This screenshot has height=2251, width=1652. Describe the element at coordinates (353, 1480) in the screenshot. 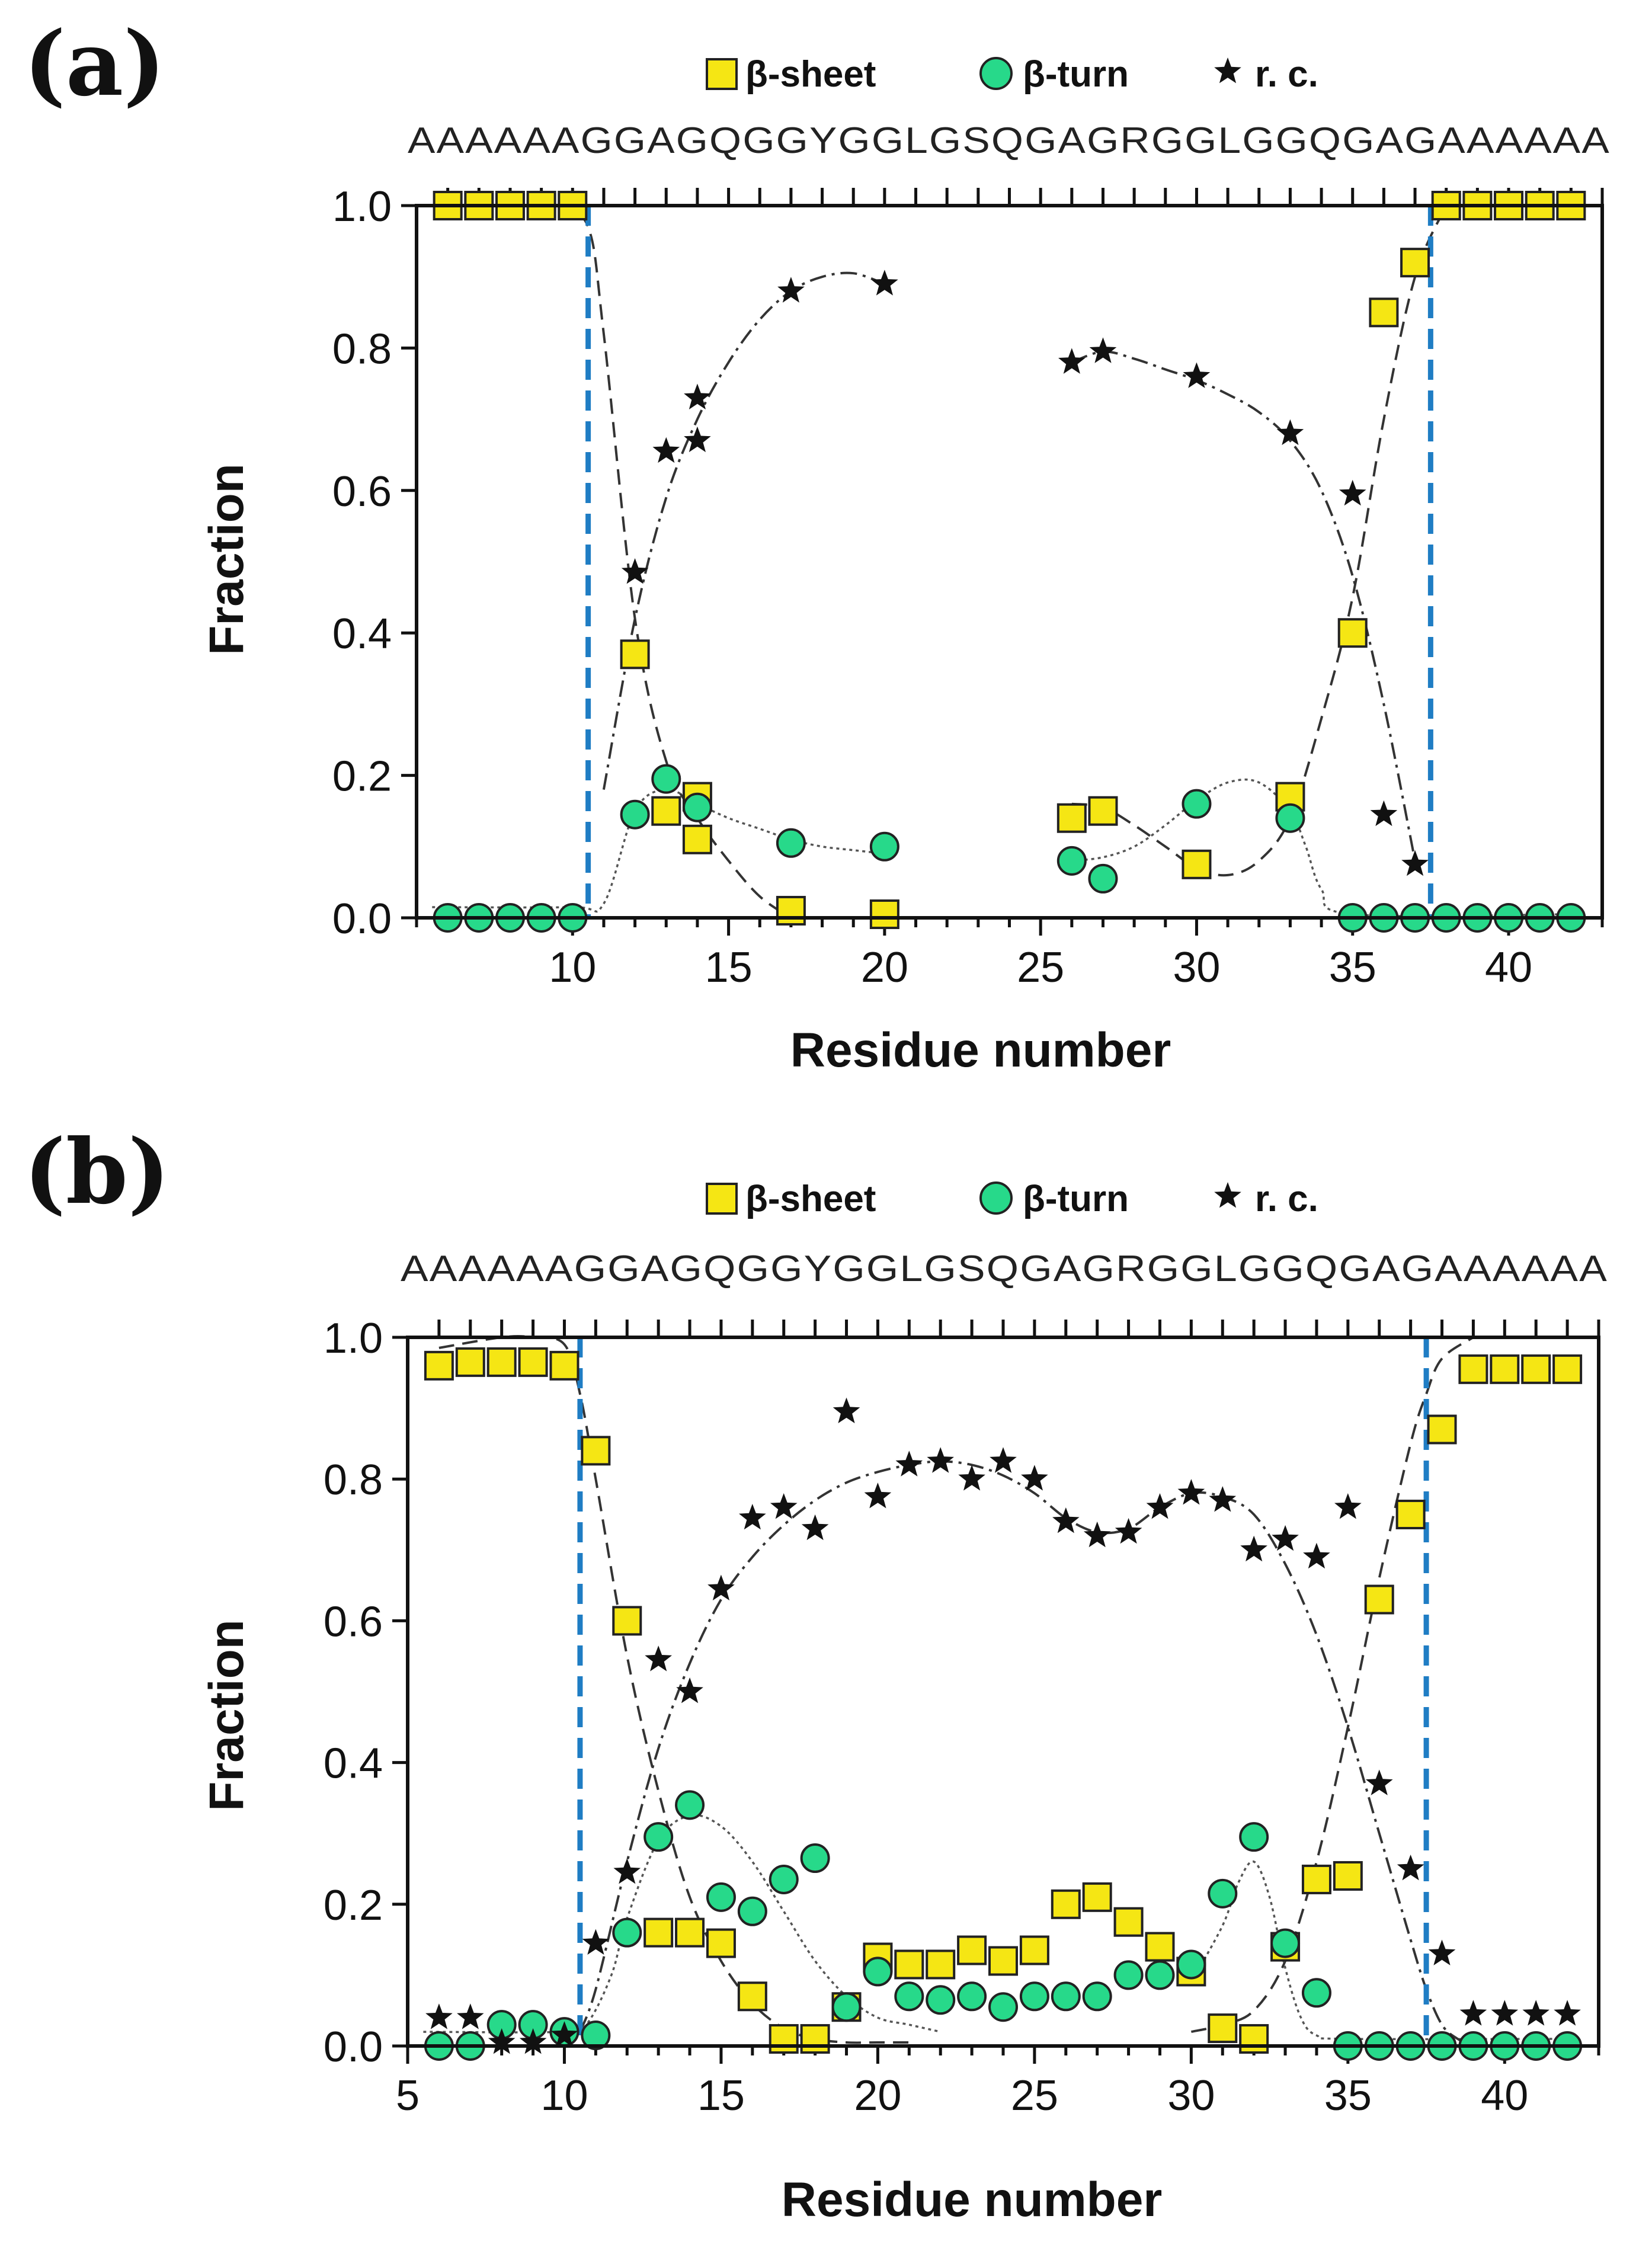

I see `y-tick-label: 0.8` at that location.